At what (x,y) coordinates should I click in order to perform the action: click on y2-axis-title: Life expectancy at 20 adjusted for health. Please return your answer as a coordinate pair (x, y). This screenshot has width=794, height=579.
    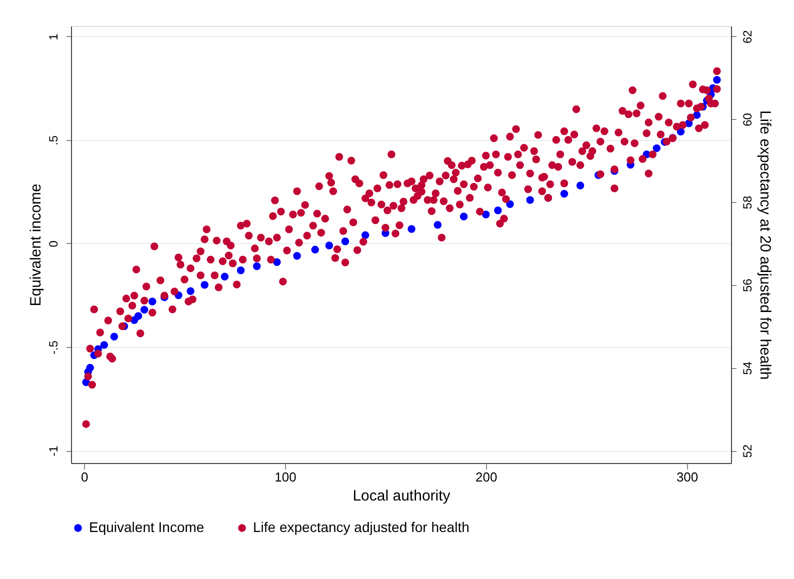
    Looking at the image, I should click on (765, 245).